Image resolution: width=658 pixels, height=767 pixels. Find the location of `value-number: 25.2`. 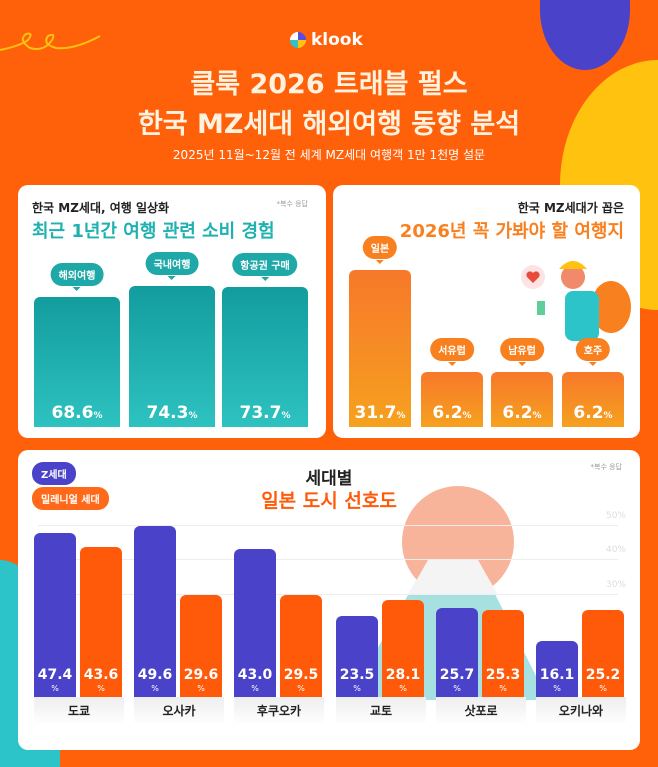

value-number: 25.2 is located at coordinates (603, 674).